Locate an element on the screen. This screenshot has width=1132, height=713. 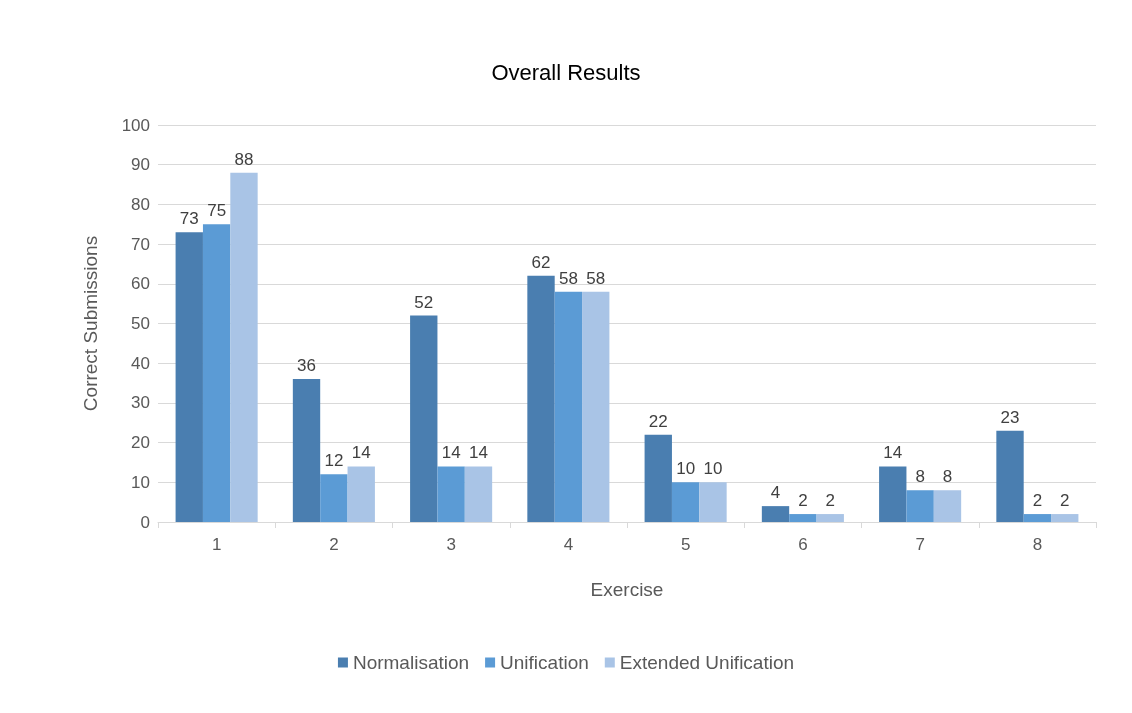
data-label: 4 is located at coordinates (775, 493).